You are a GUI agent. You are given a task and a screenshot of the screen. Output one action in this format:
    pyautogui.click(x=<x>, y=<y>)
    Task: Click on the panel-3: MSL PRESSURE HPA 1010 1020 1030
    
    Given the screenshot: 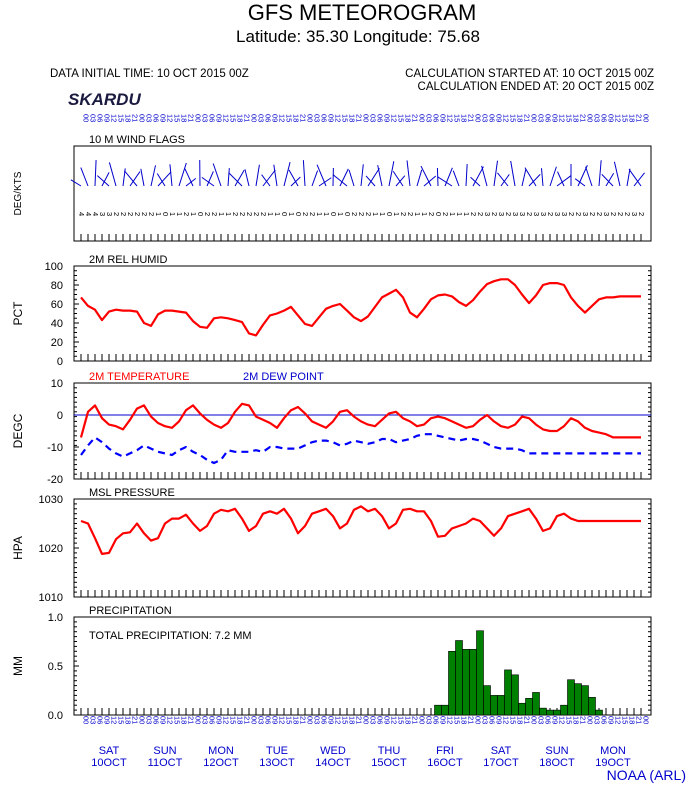 What is the action you would take?
    pyautogui.click(x=331, y=545)
    